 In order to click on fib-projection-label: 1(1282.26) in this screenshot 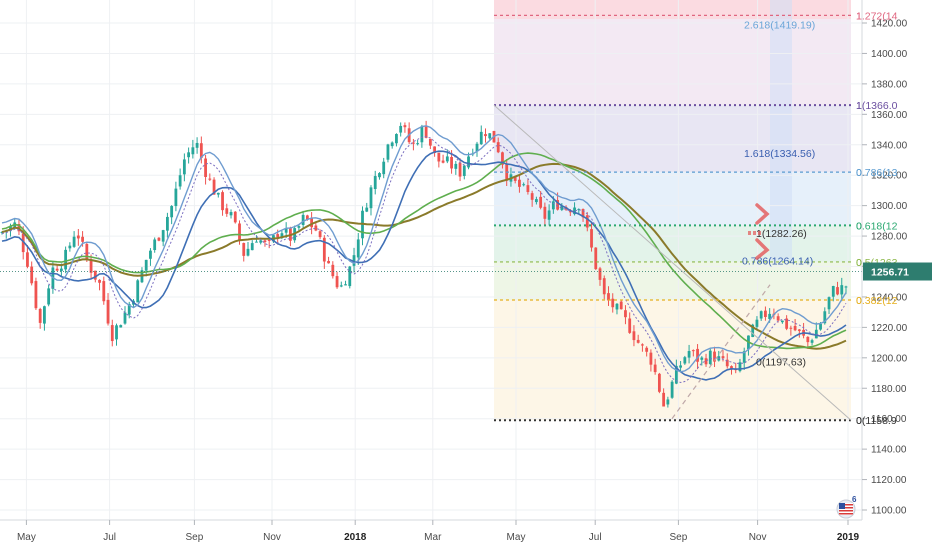, I will do `click(781, 234)`.